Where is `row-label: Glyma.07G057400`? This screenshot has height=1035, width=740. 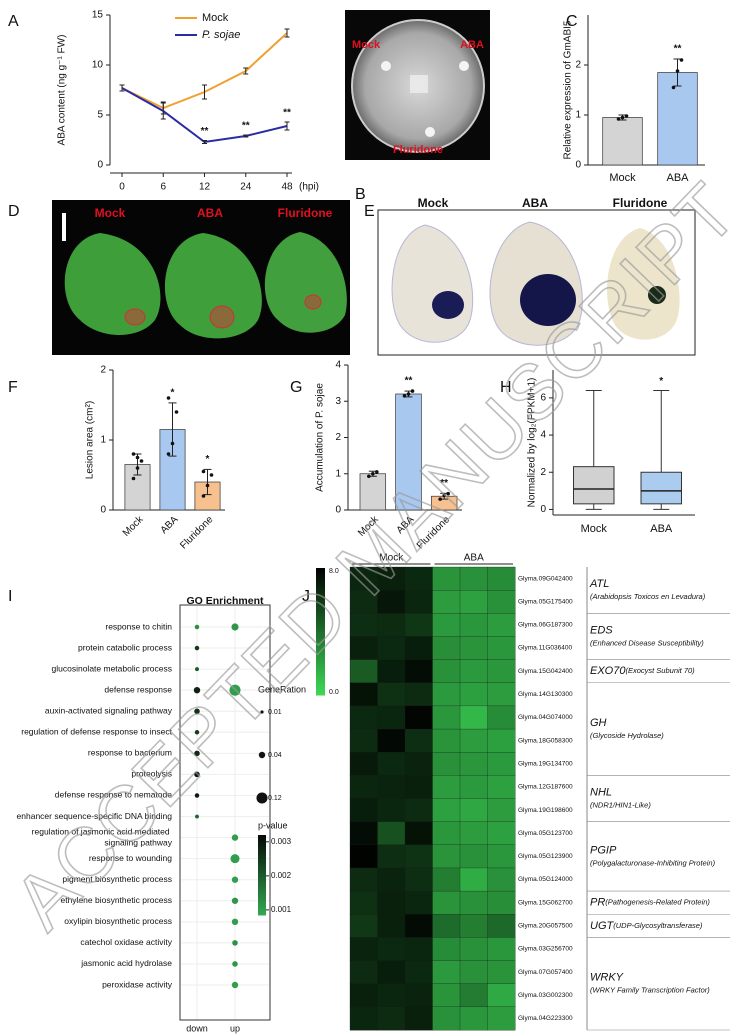 row-label: Glyma.07G057400 is located at coordinates (545, 972).